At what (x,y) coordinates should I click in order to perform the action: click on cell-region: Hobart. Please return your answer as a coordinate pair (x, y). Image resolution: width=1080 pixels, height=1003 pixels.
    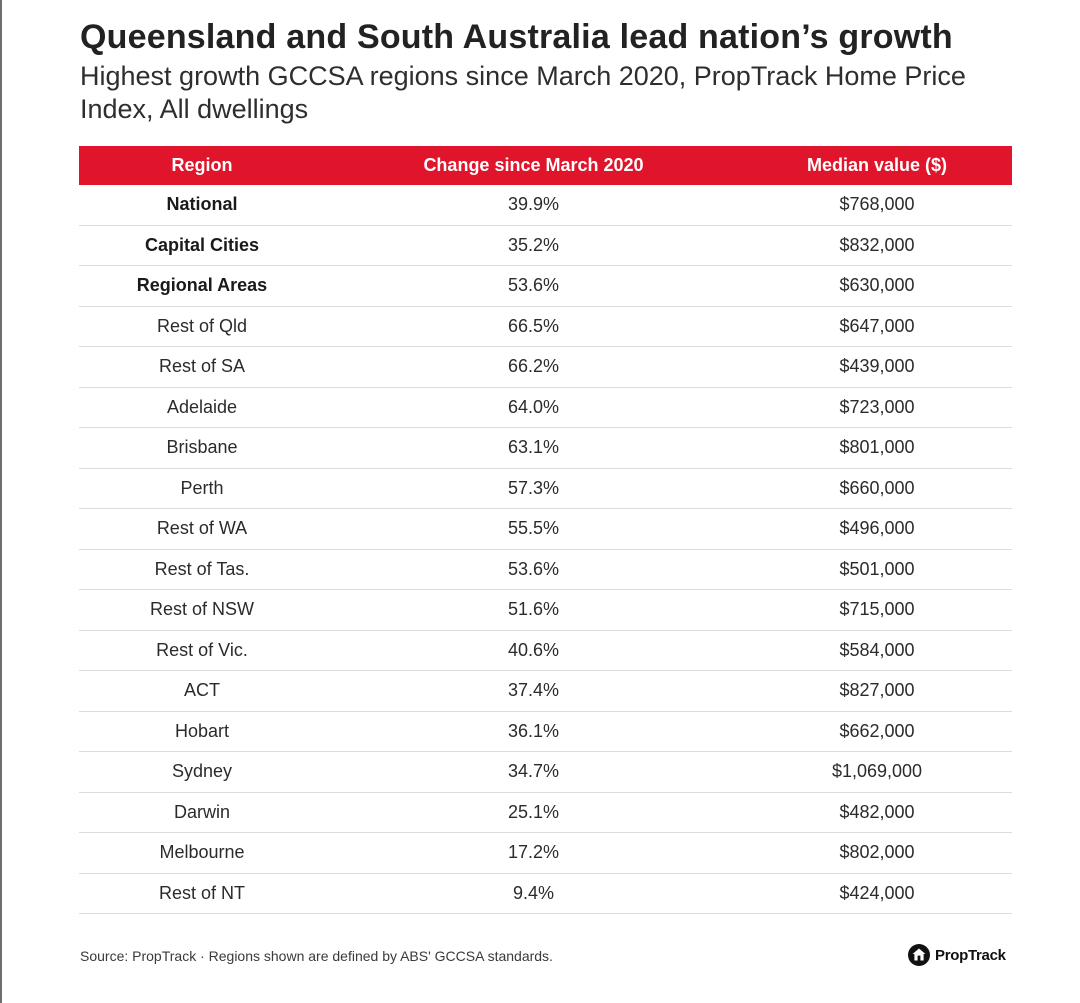
    Looking at the image, I should click on (202, 730).